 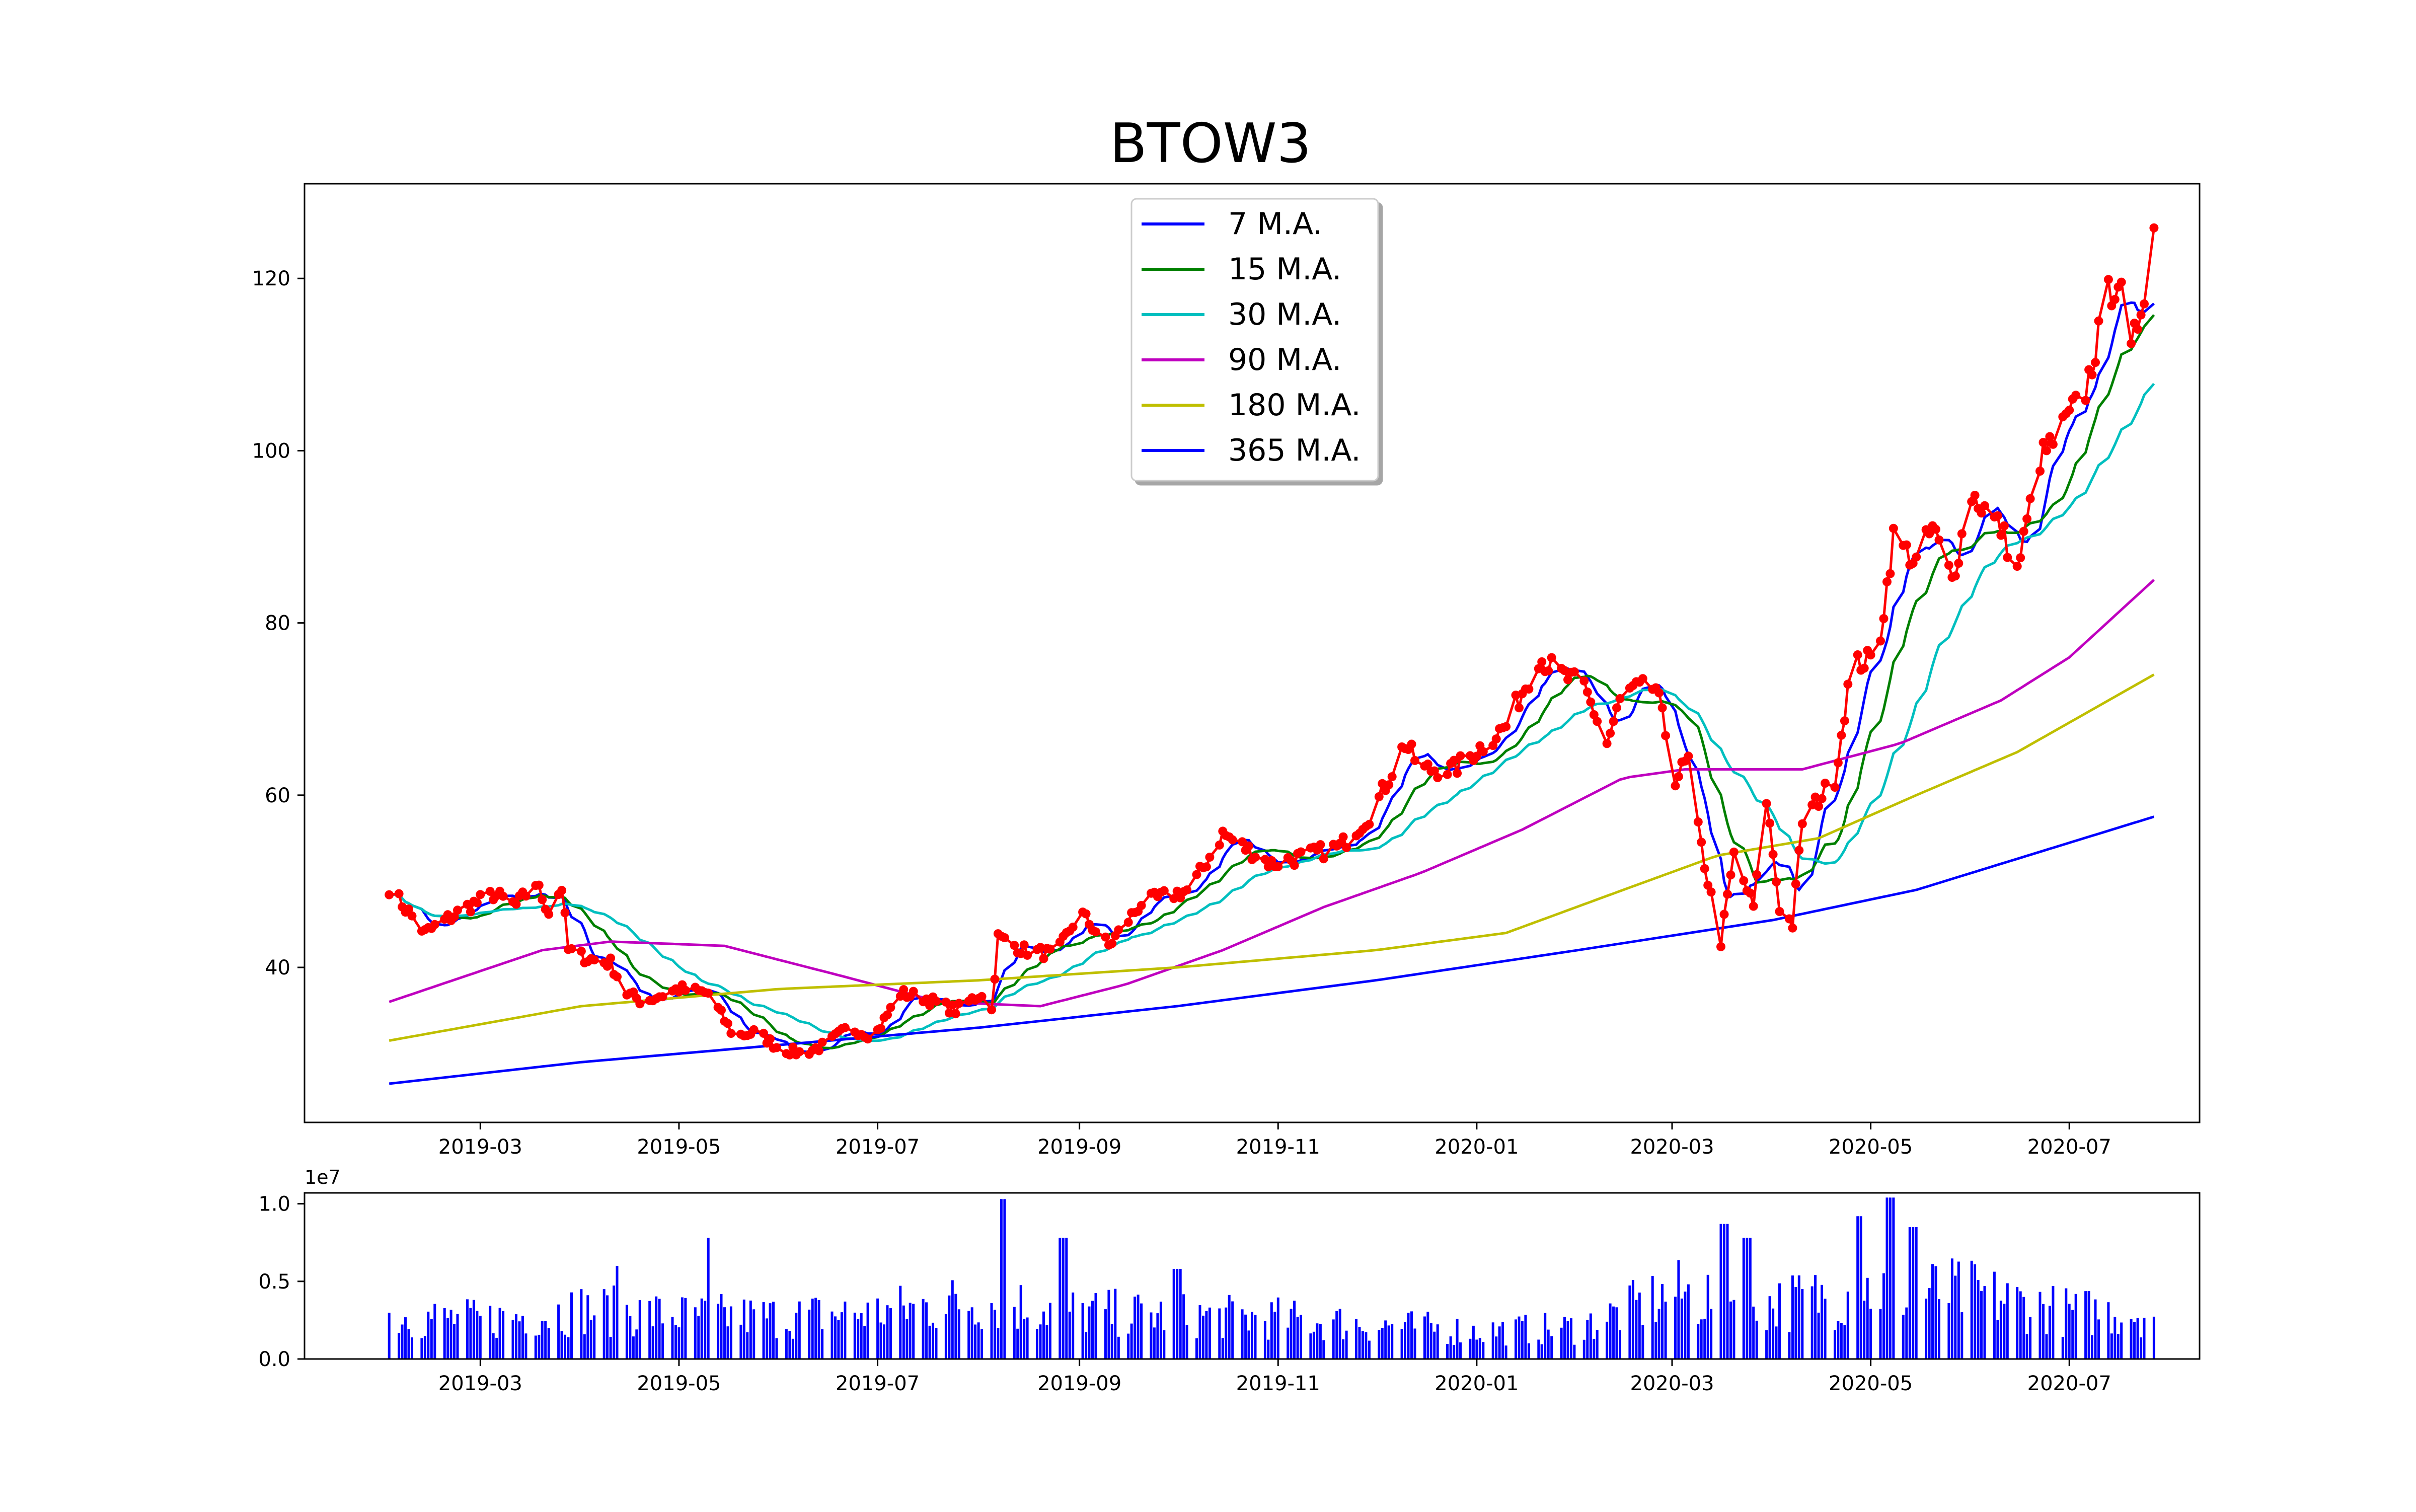 What do you see at coordinates (1272, 950) in the screenshot?
I see `series-line-365-m-a-` at bounding box center [1272, 950].